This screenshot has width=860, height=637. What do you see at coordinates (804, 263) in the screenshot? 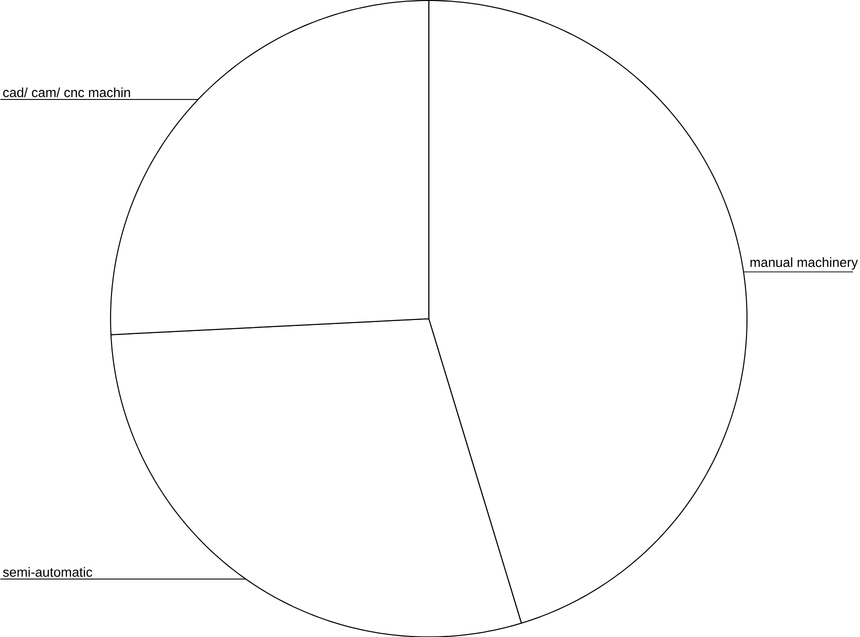
I see `slice-label: manual machinery` at bounding box center [804, 263].